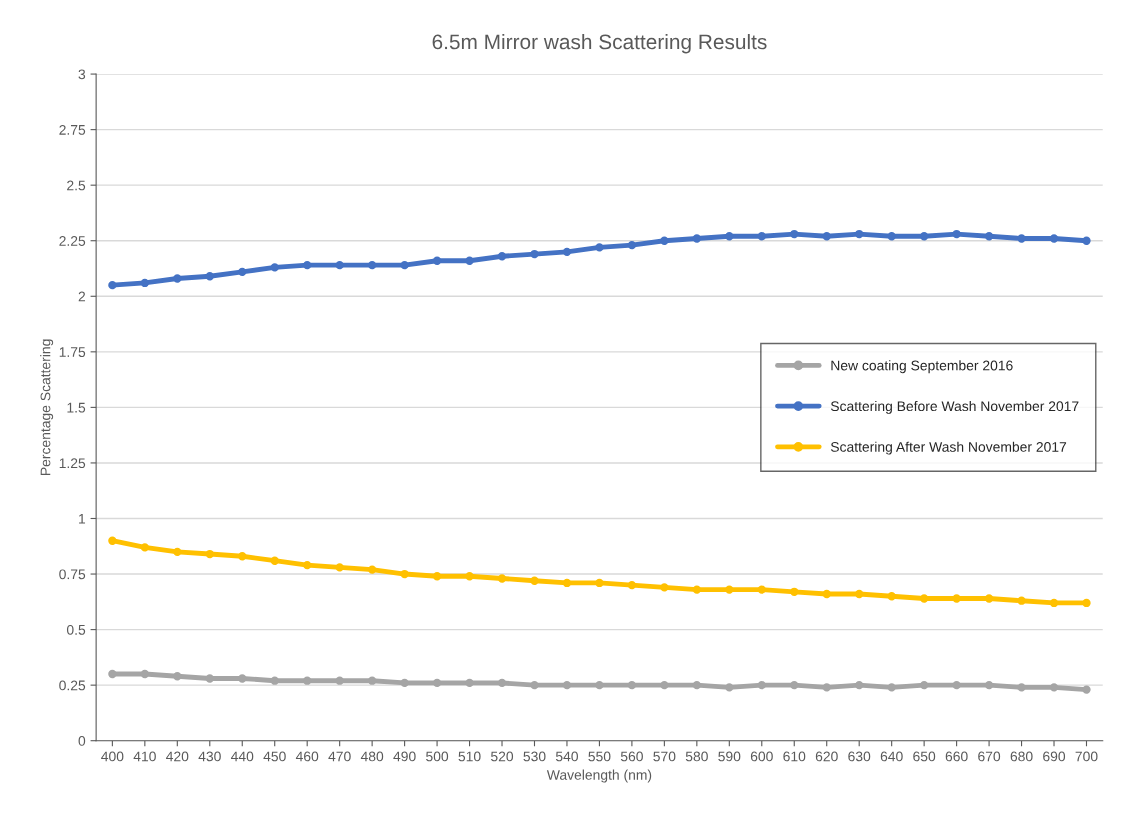 The image size is (1131, 823). Describe the element at coordinates (82, 518) in the screenshot. I see `y-tick-label: 1` at that location.